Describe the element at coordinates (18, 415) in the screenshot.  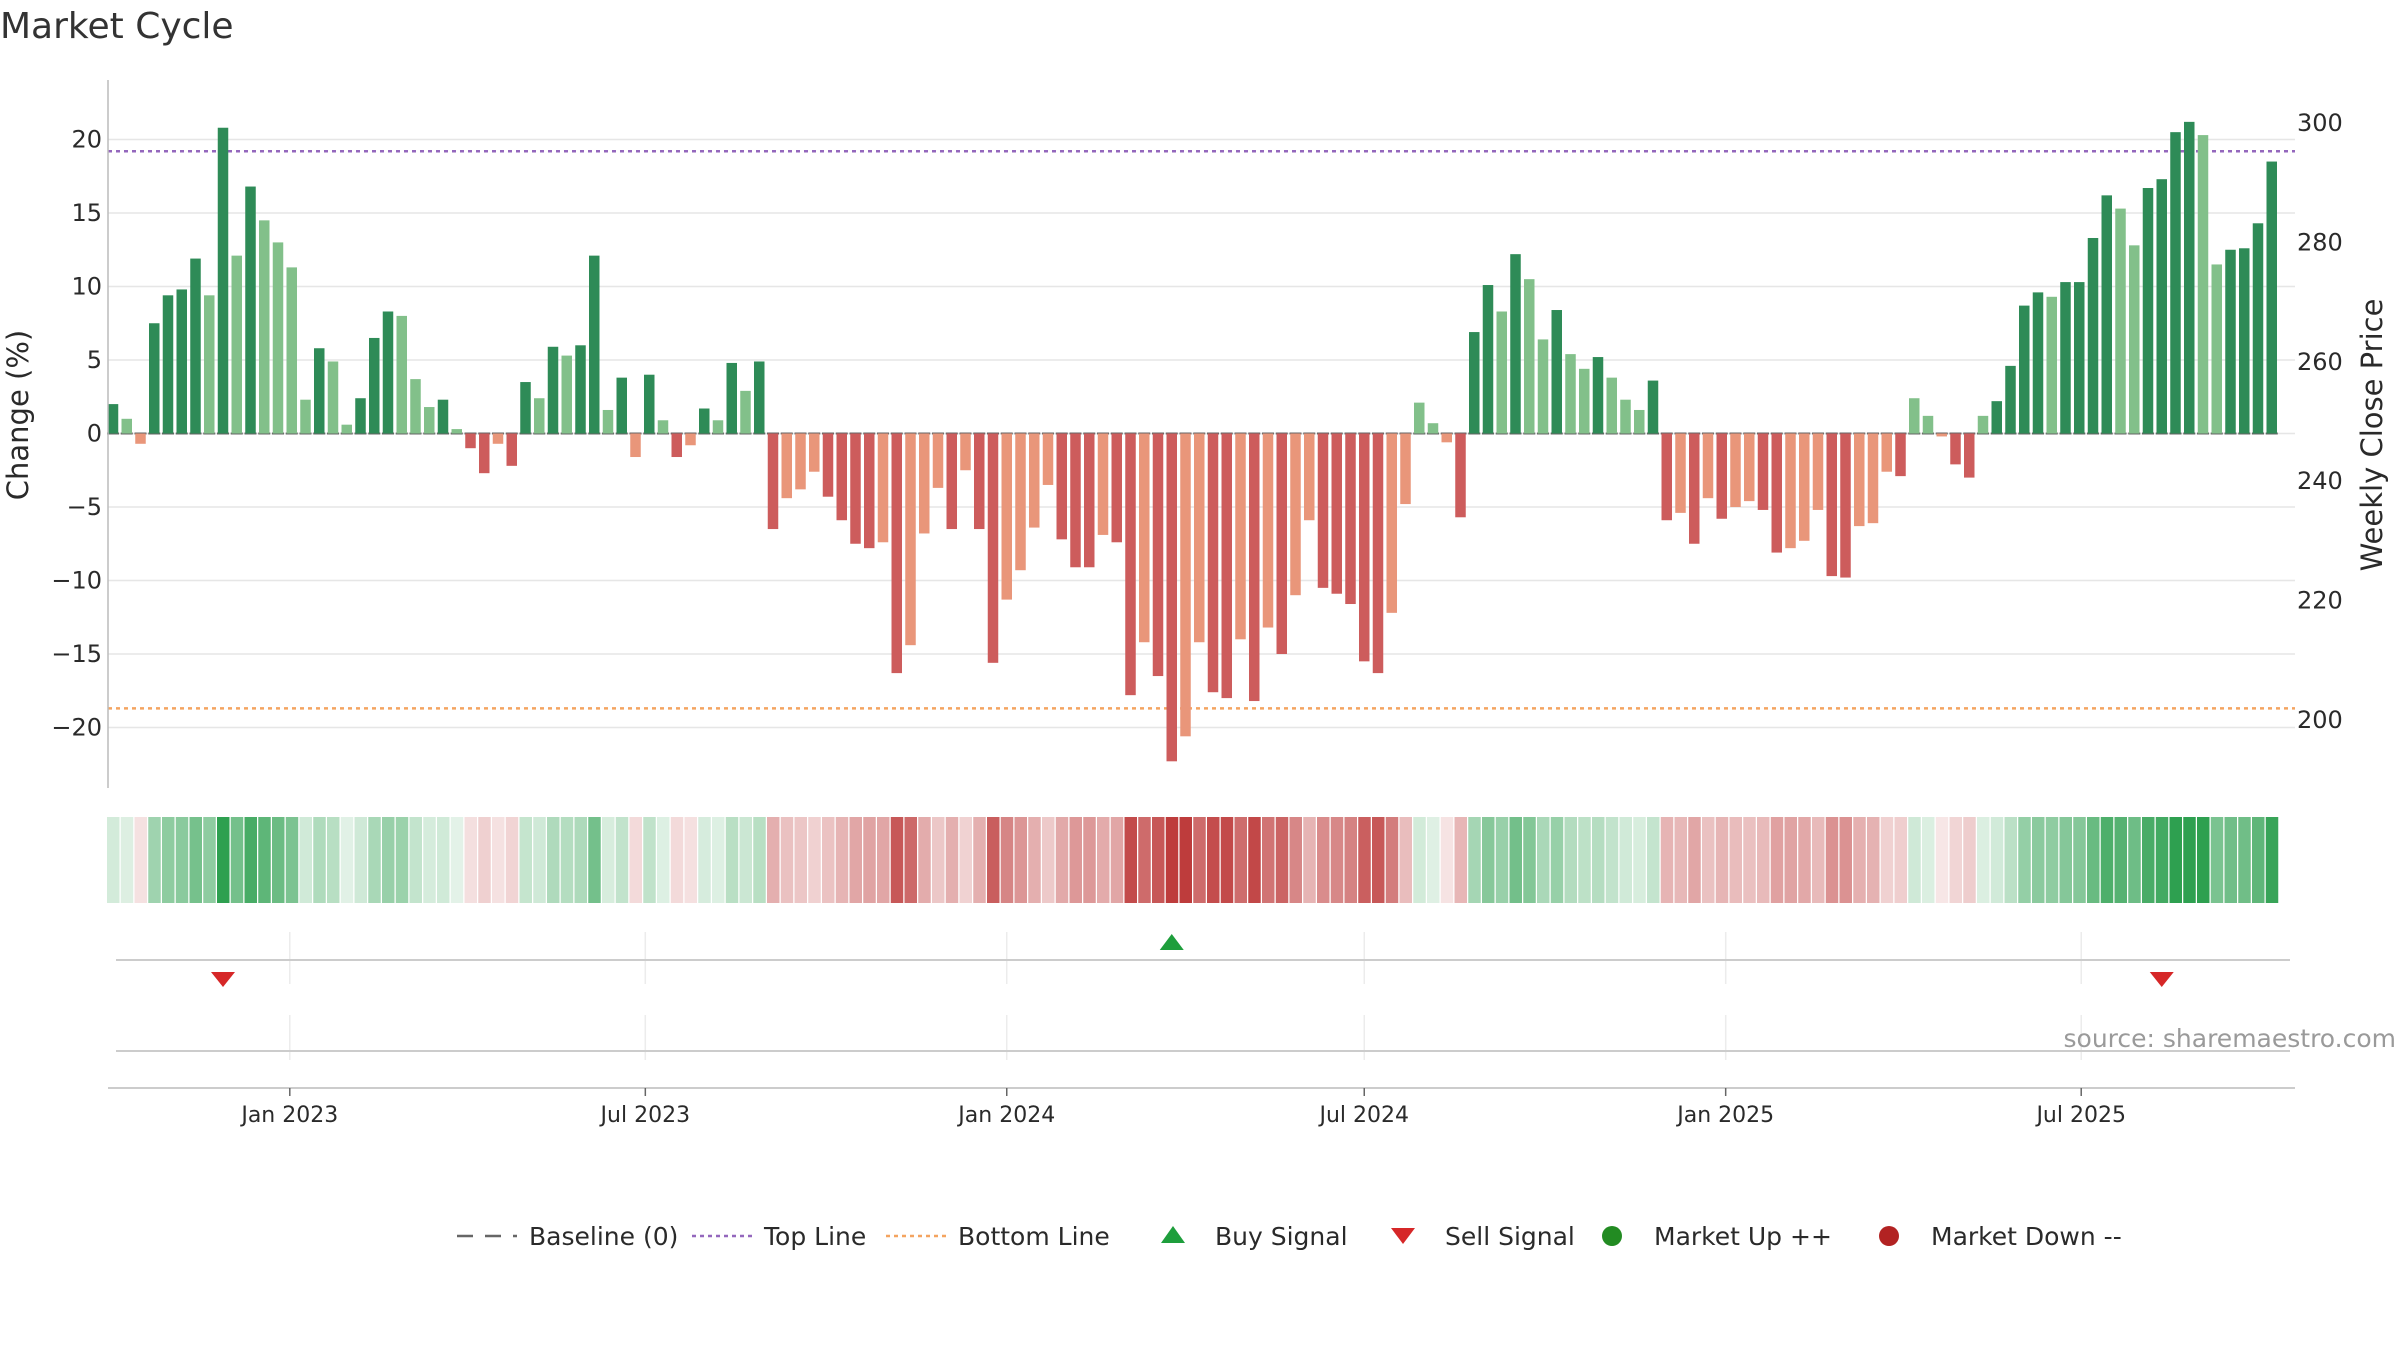
I see `y-axis-label: Change (%)` at that location.